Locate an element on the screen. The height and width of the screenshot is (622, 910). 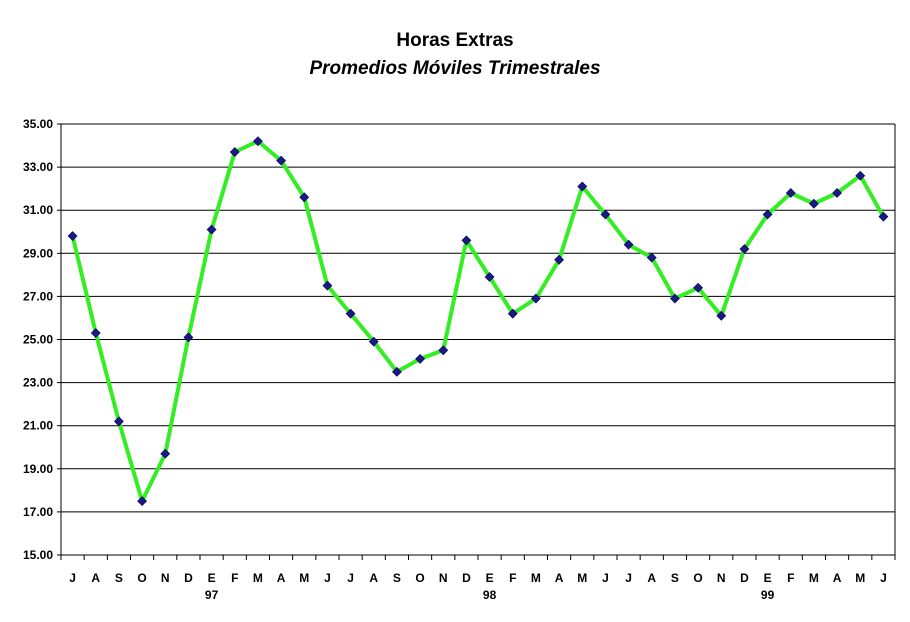
y-tick-label: 17.00 is located at coordinates (38, 512).